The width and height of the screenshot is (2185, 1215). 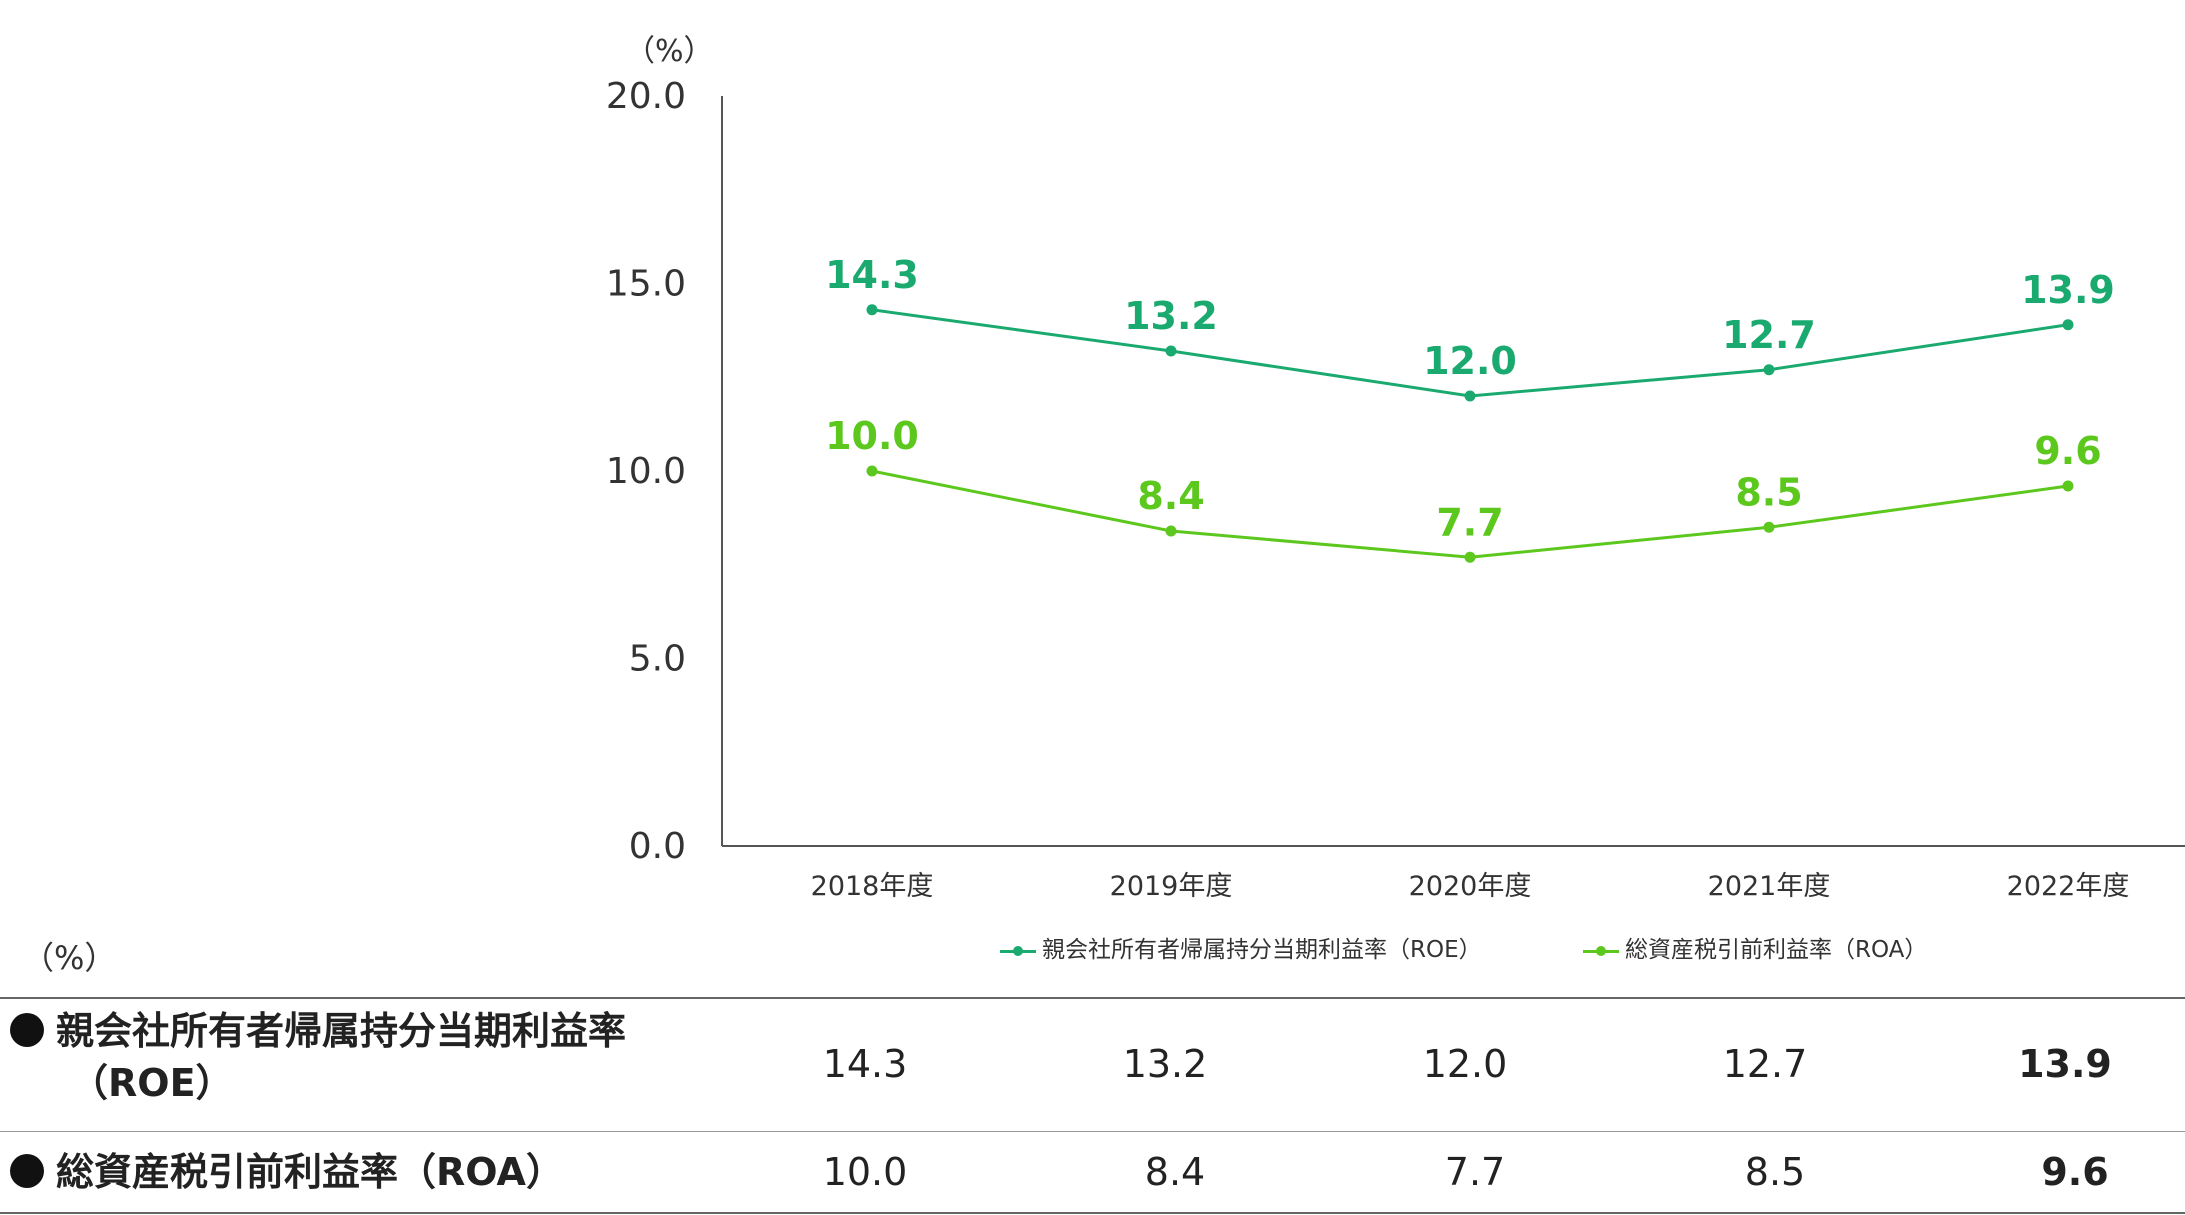 What do you see at coordinates (1165, 1064) in the screenshot?
I see `table-cell: 13.2` at bounding box center [1165, 1064].